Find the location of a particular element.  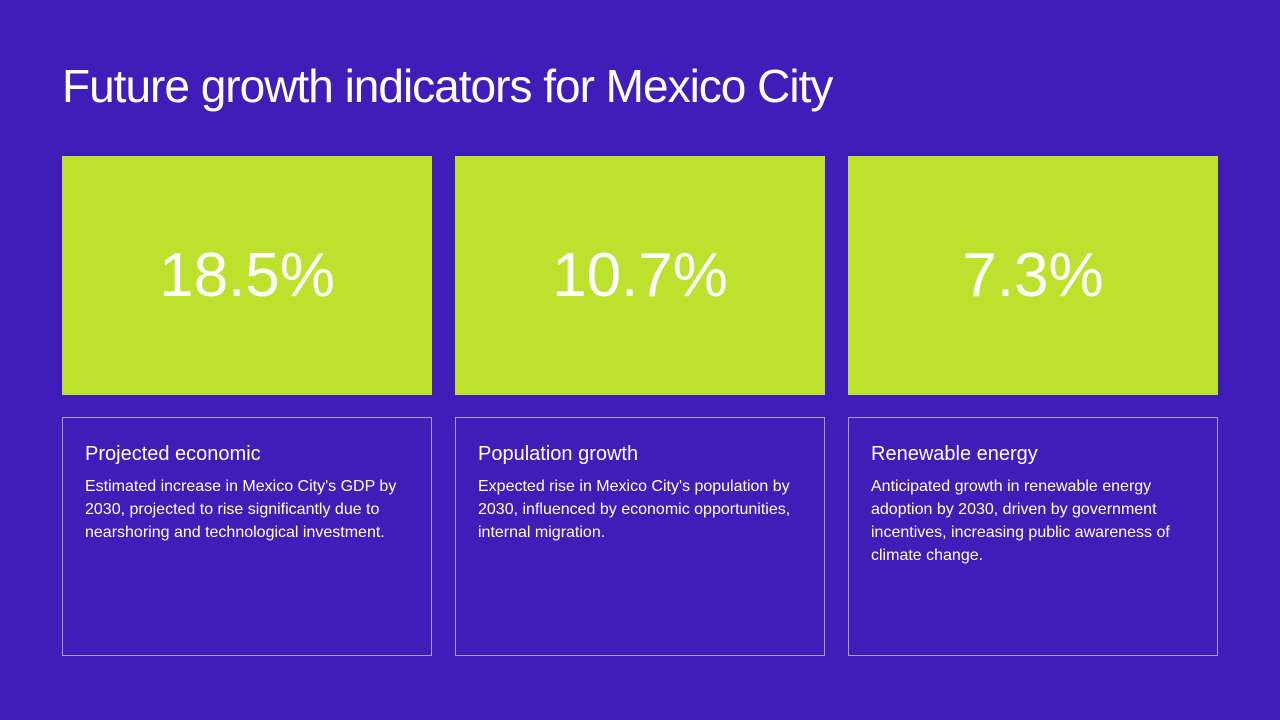

economic-stat-value: 18.5% is located at coordinates (247, 275).